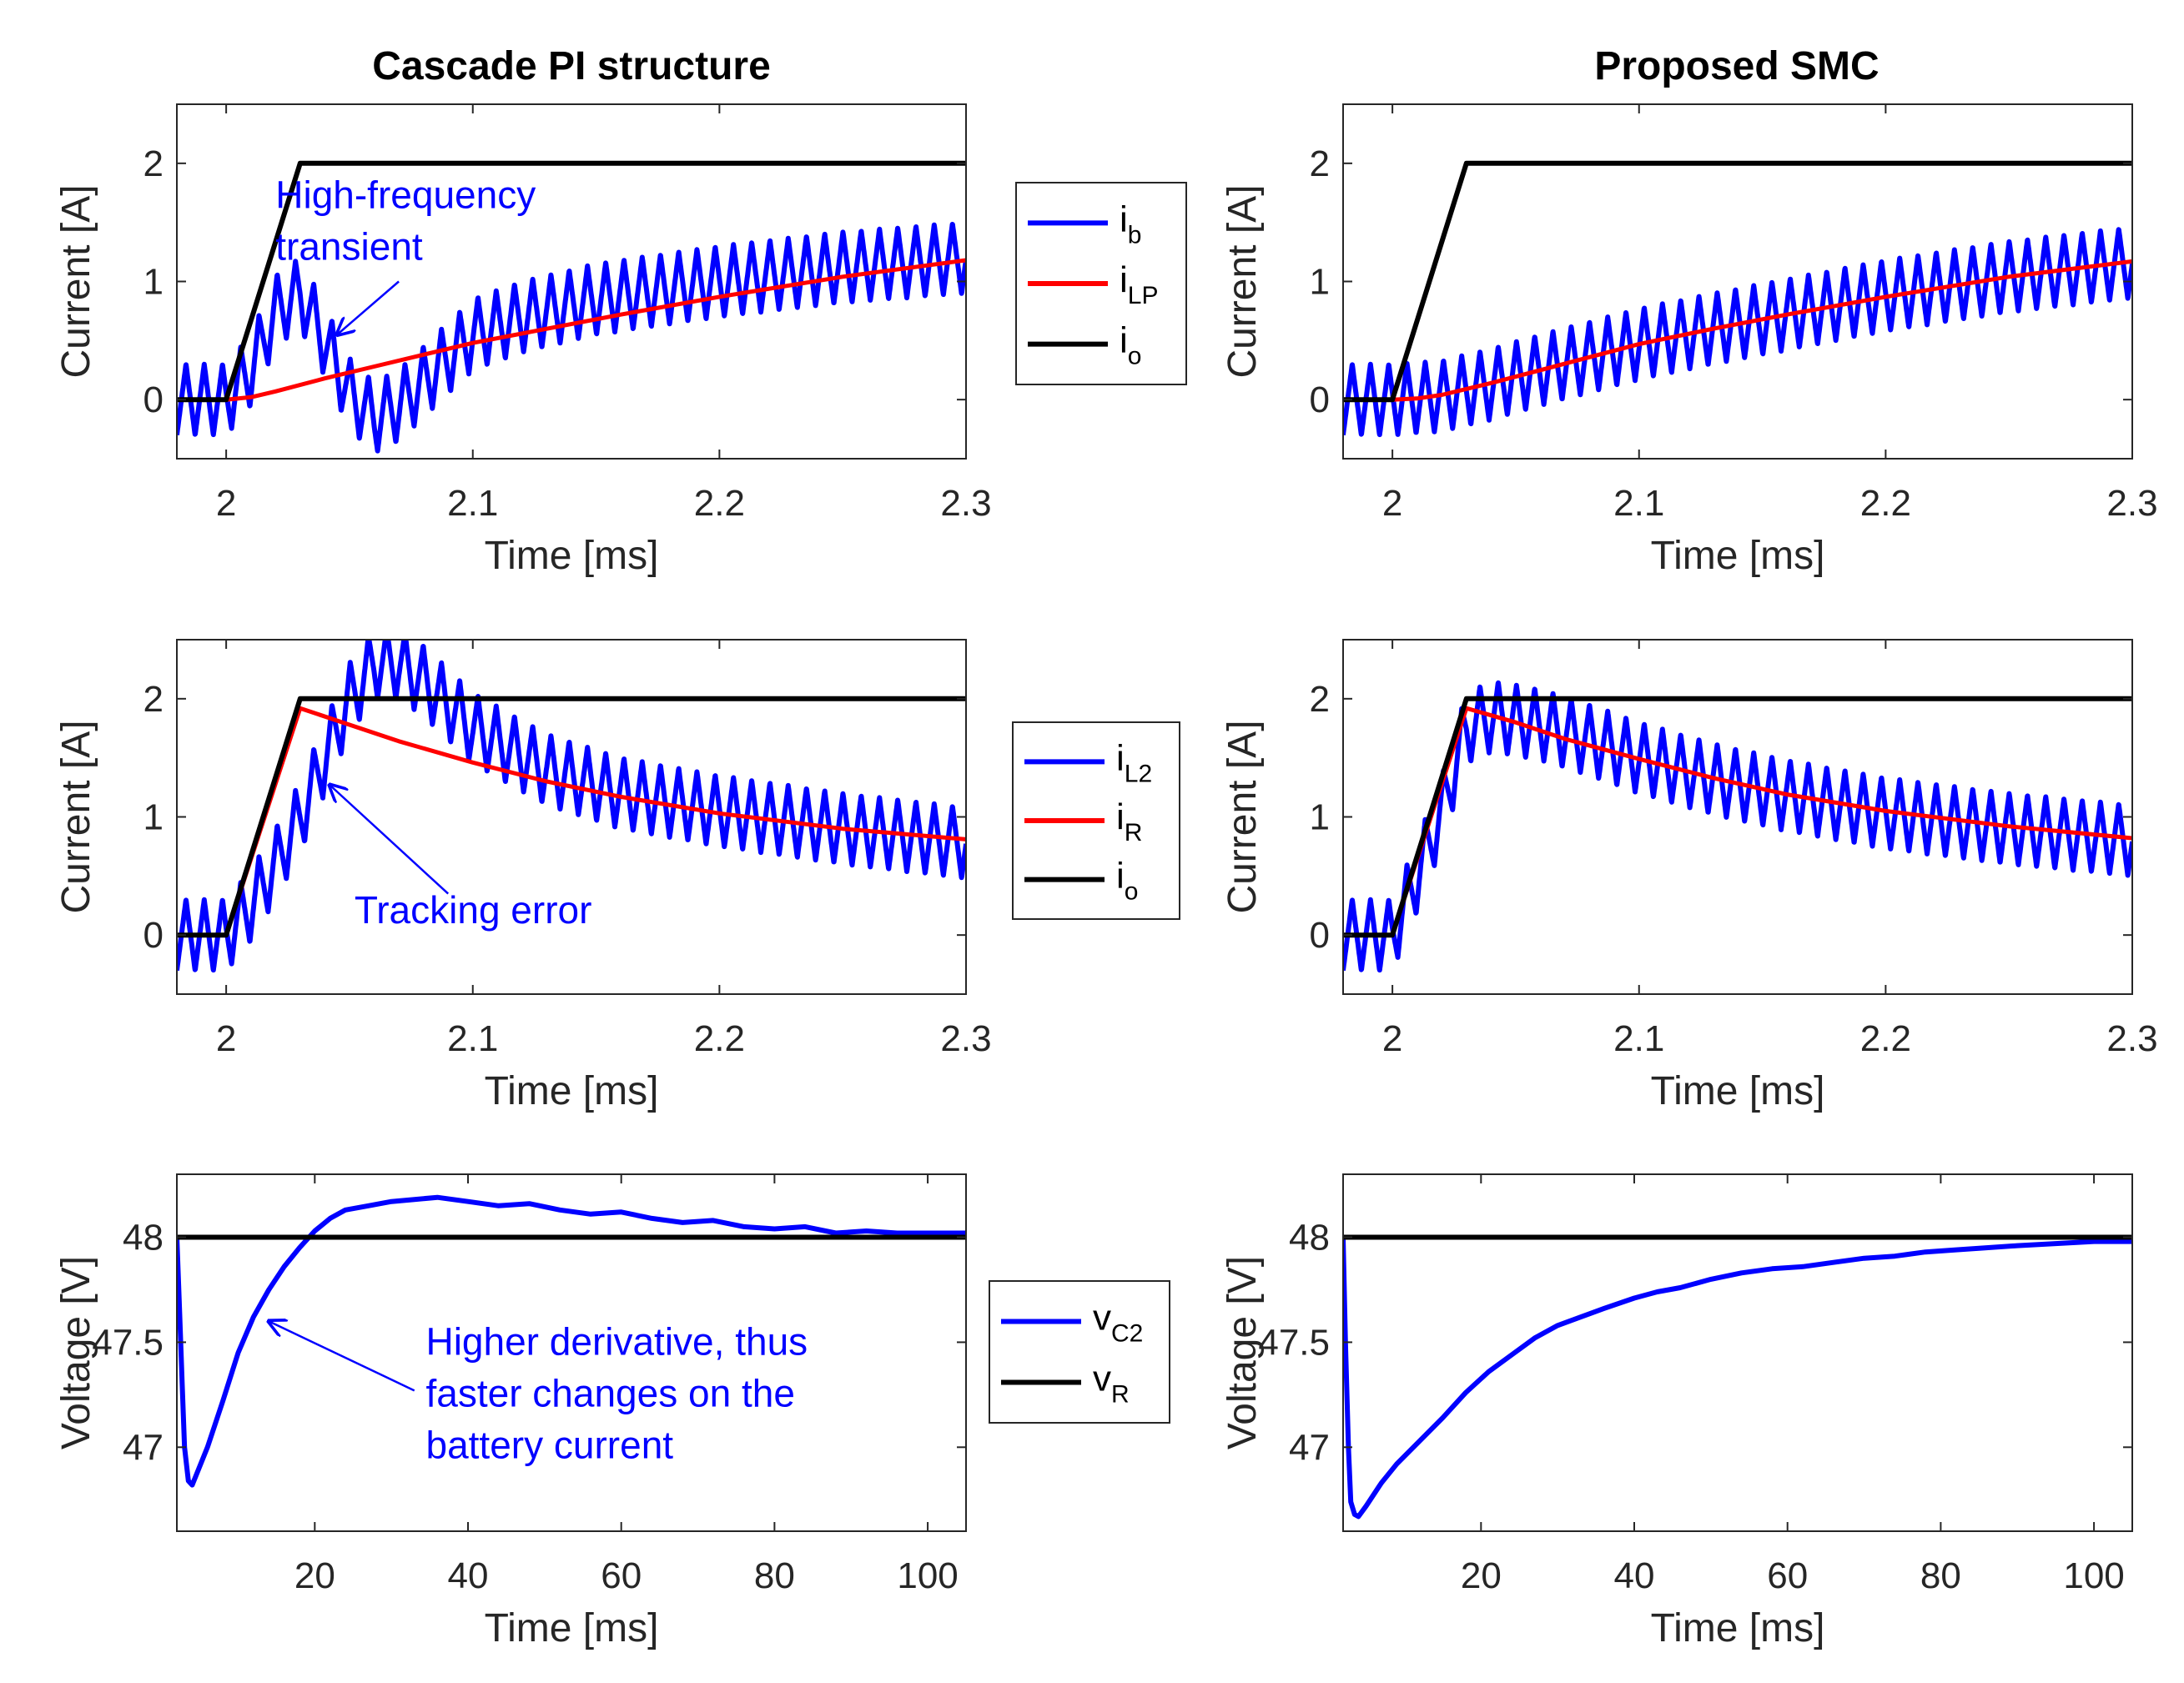 The height and width of the screenshot is (1683, 2184). I want to click on legend-label: iLP, so click(1139, 284).